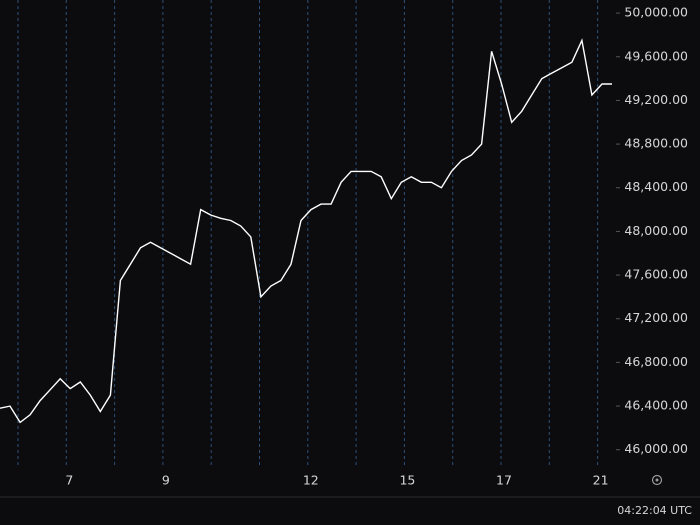 The width and height of the screenshot is (700, 525). Describe the element at coordinates (656, 55) in the screenshot. I see `y-tick-label: 49,600.00` at that location.